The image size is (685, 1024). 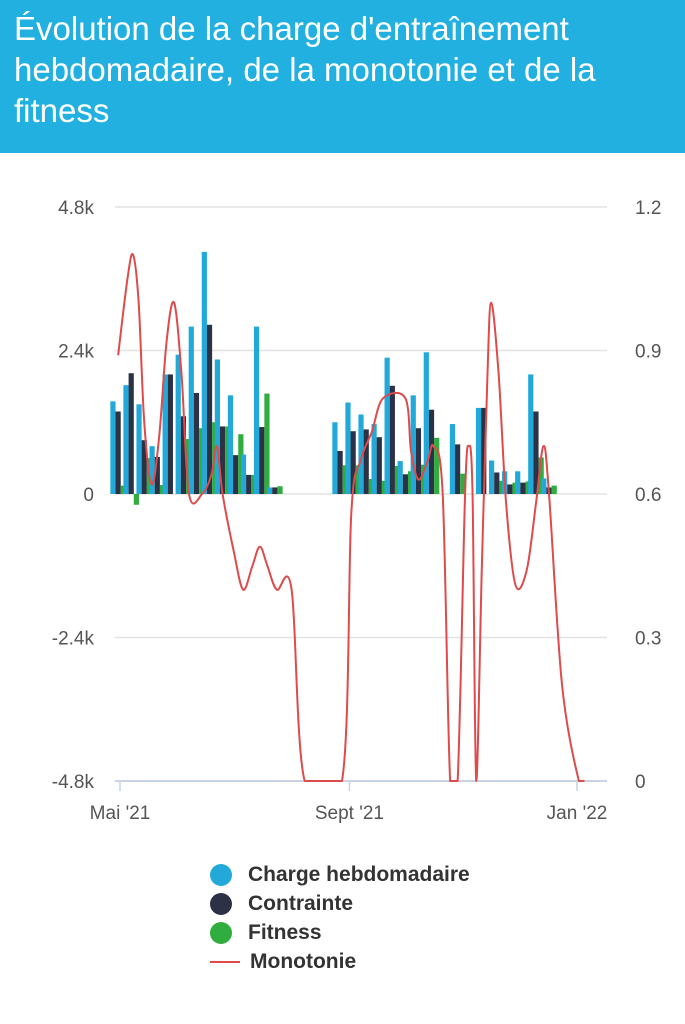 What do you see at coordinates (648, 208) in the screenshot?
I see `y-right-tick-label: 1.2` at bounding box center [648, 208].